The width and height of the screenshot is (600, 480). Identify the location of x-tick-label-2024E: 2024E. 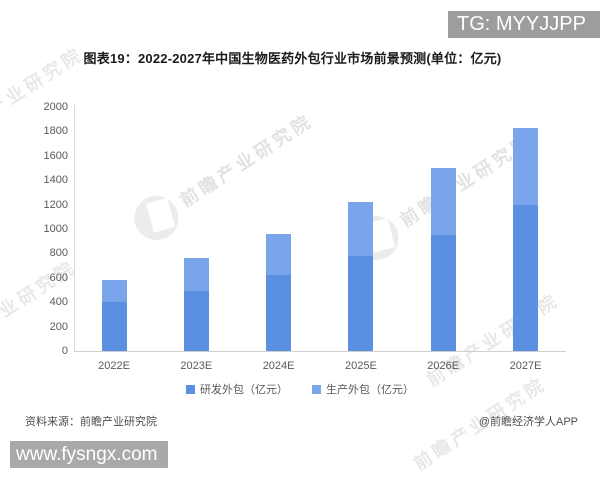
(278, 366).